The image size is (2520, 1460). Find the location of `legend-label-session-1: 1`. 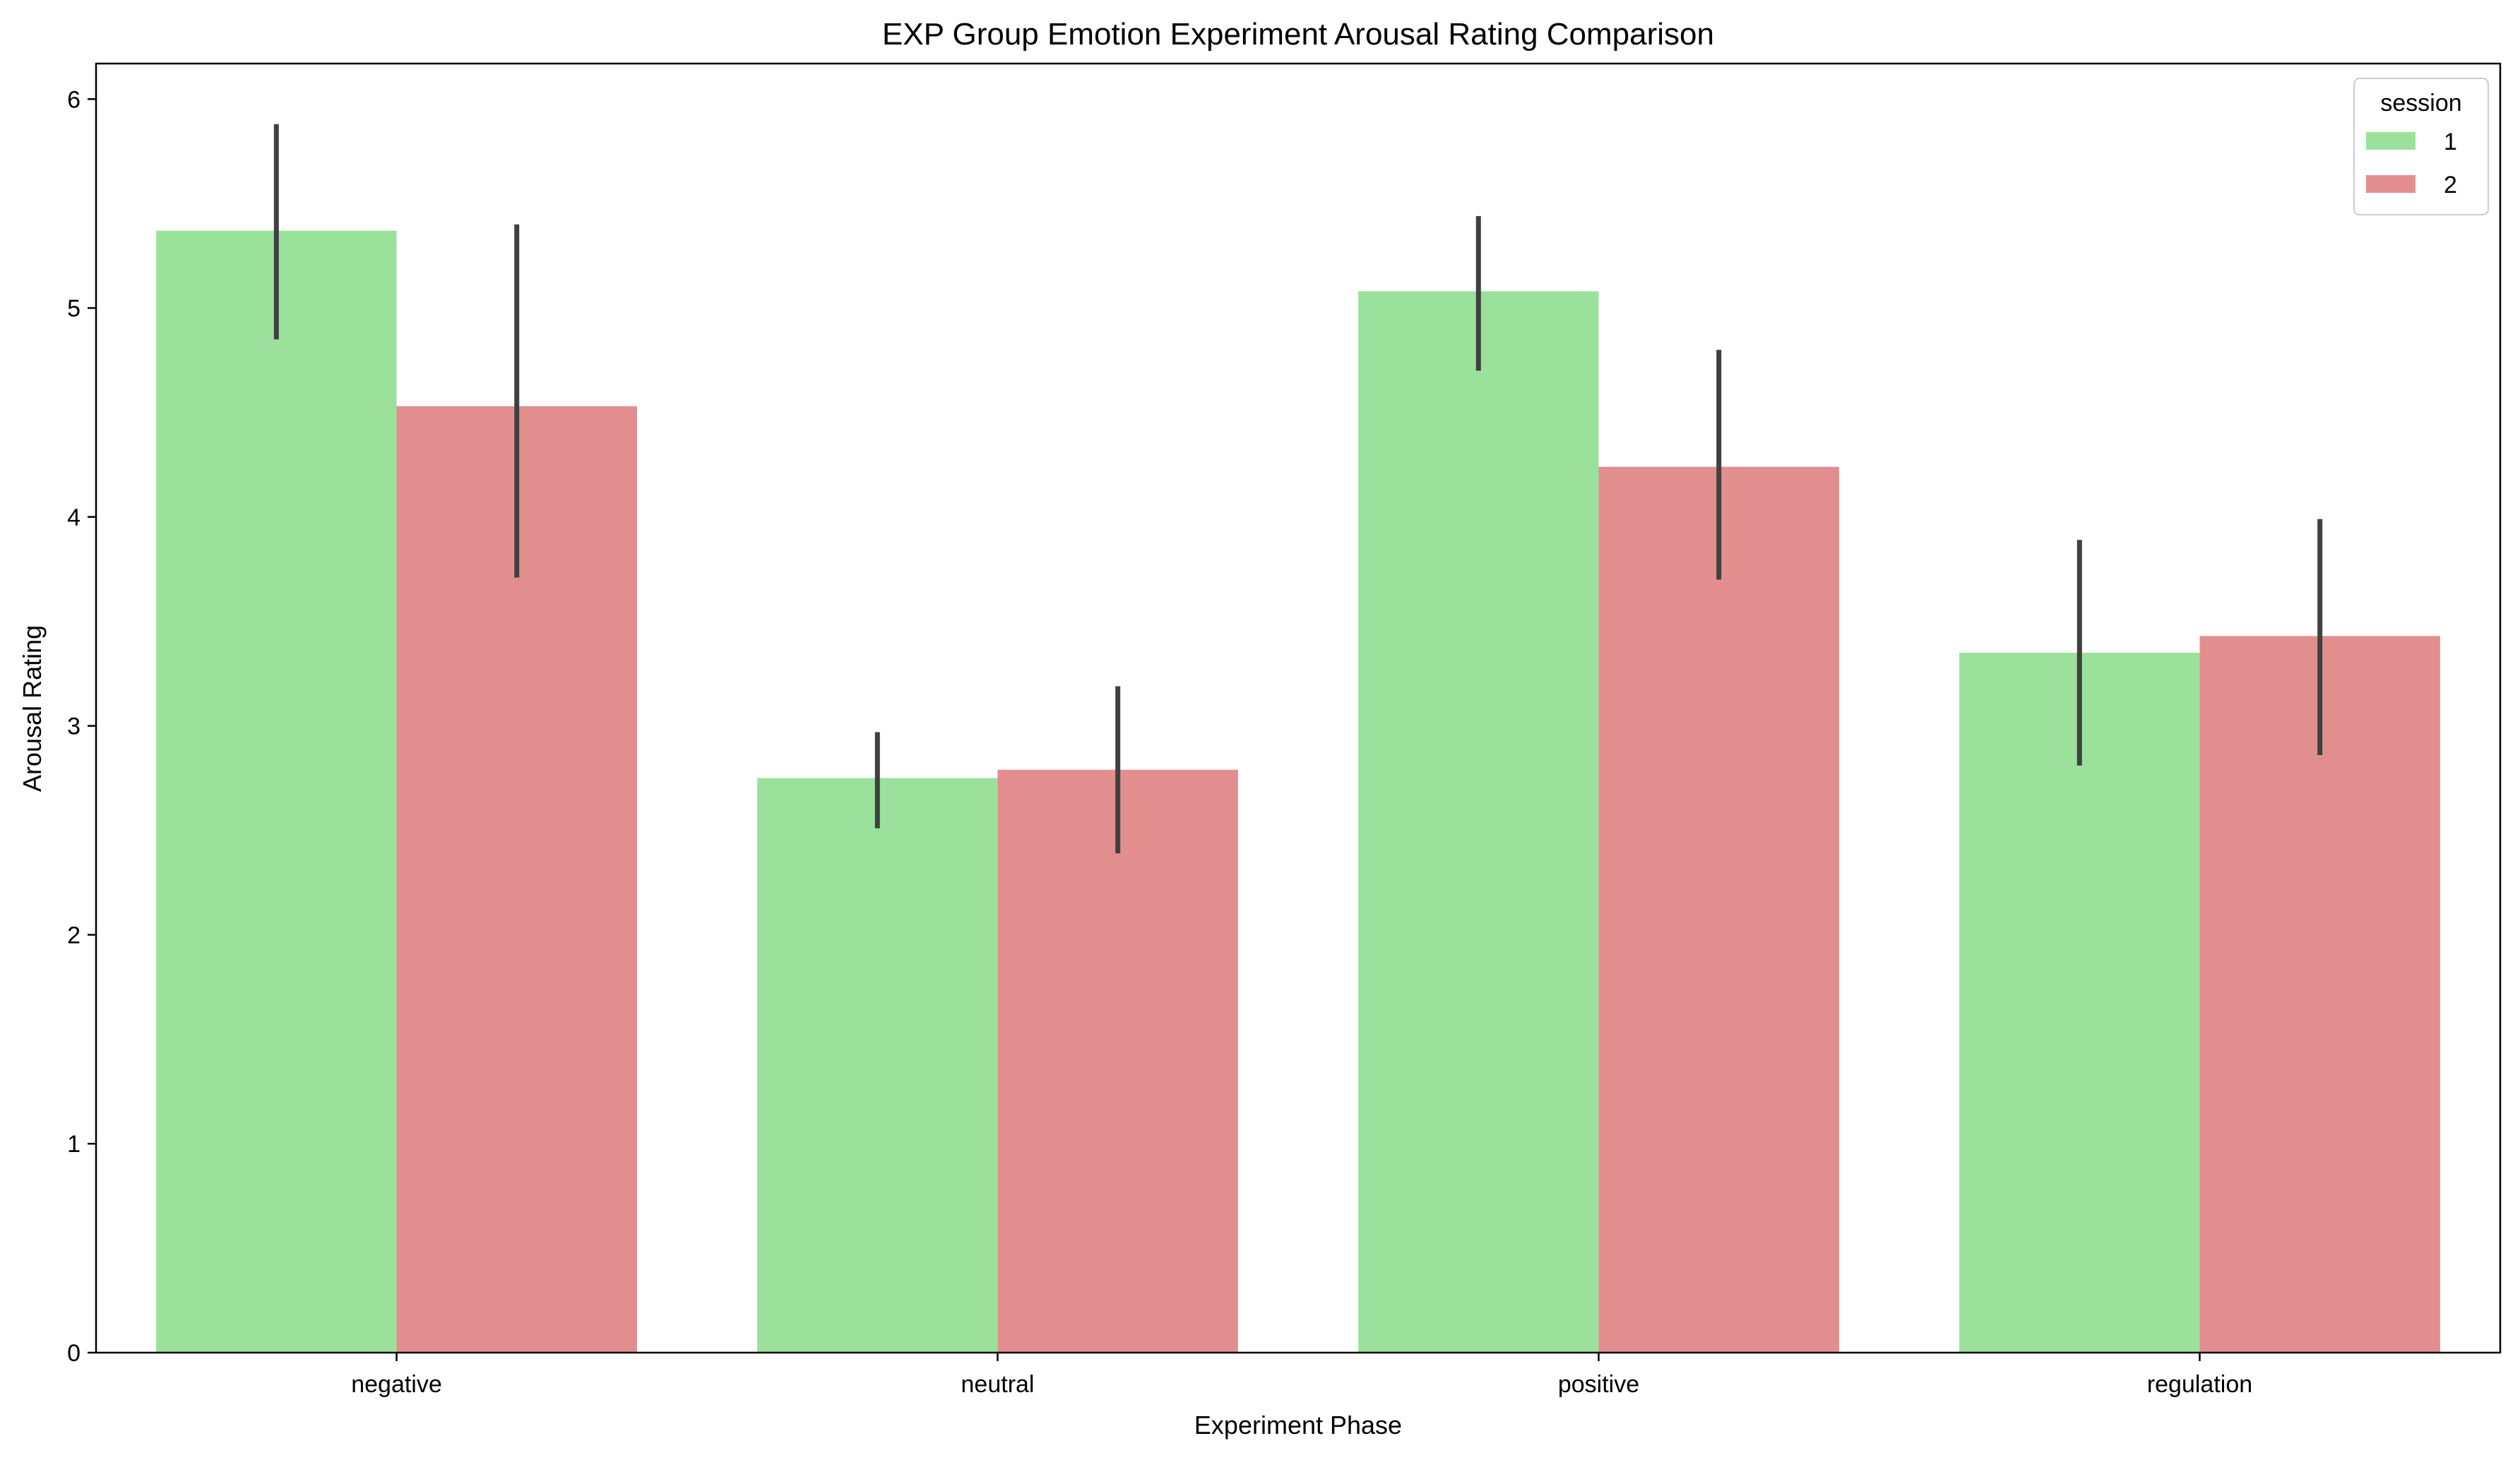

legend-label-session-1: 1 is located at coordinates (2451, 142).